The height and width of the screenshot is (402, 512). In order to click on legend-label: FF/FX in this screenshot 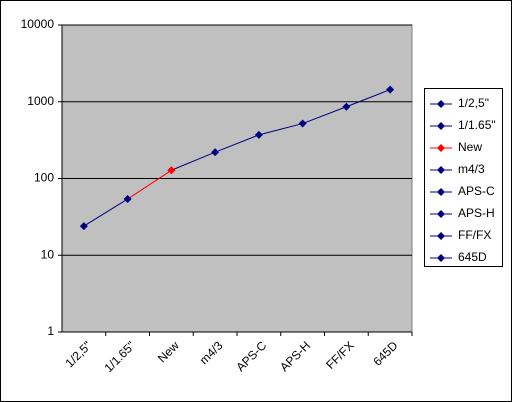, I will do `click(474, 235)`.